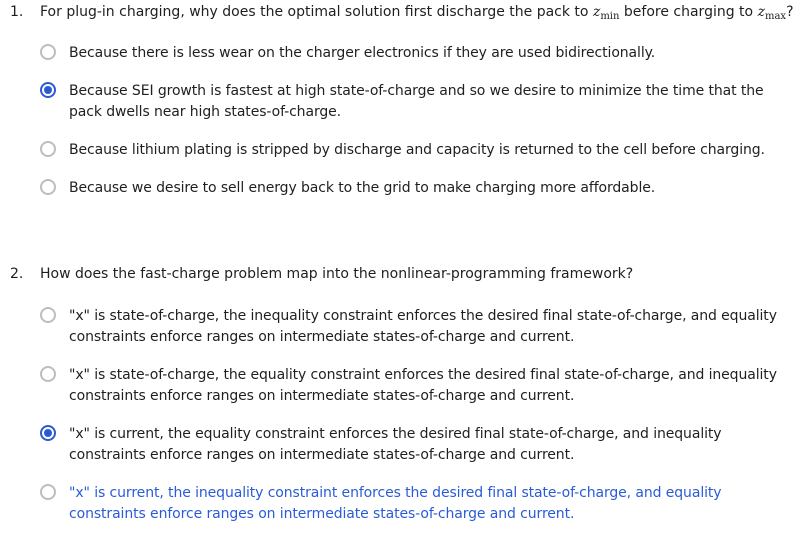 Image resolution: width=803 pixels, height=538 pixels. Describe the element at coordinates (790, 12) in the screenshot. I see `prompt-text-after: ?` at that location.